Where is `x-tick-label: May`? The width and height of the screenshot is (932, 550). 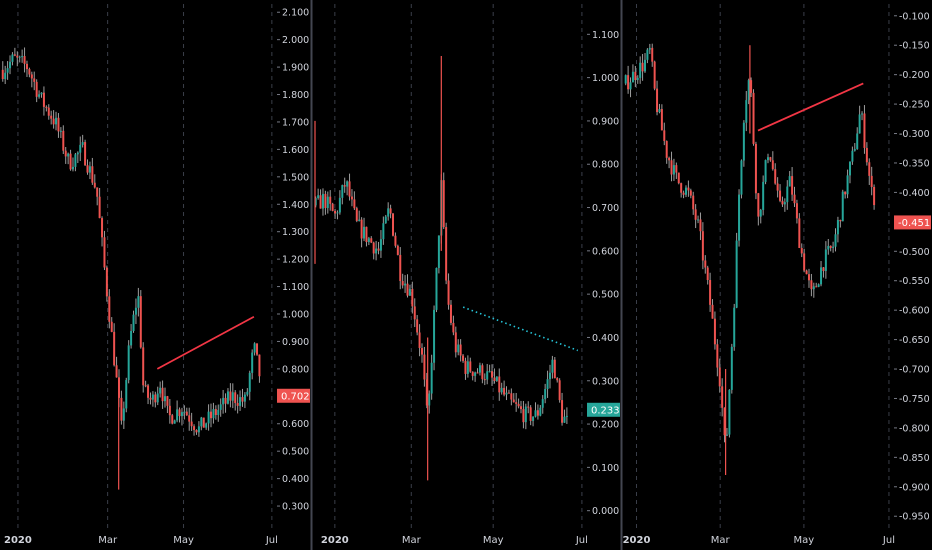
x-tick-label: May is located at coordinates (493, 540).